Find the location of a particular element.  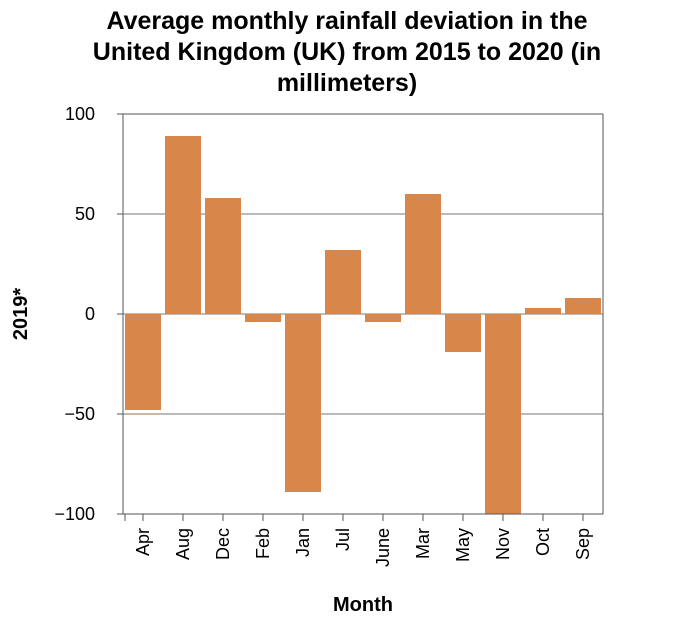

x-tick-label: Jul is located at coordinates (343, 539).